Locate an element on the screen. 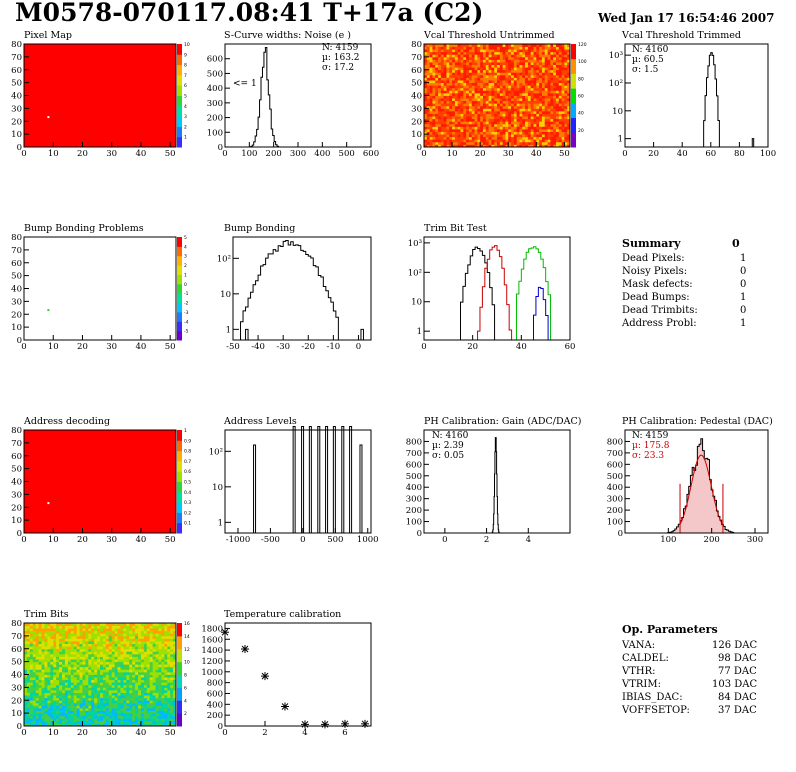  y-tick-label: 700 is located at coordinates (615, 454).